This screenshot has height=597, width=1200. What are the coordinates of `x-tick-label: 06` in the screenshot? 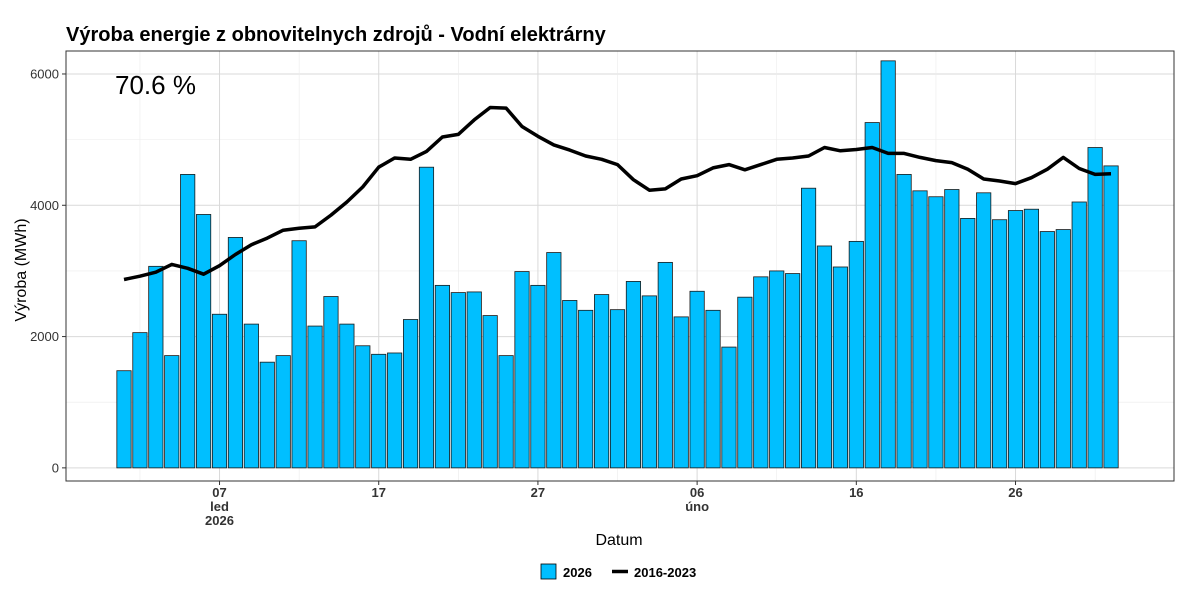 It's located at (697, 492).